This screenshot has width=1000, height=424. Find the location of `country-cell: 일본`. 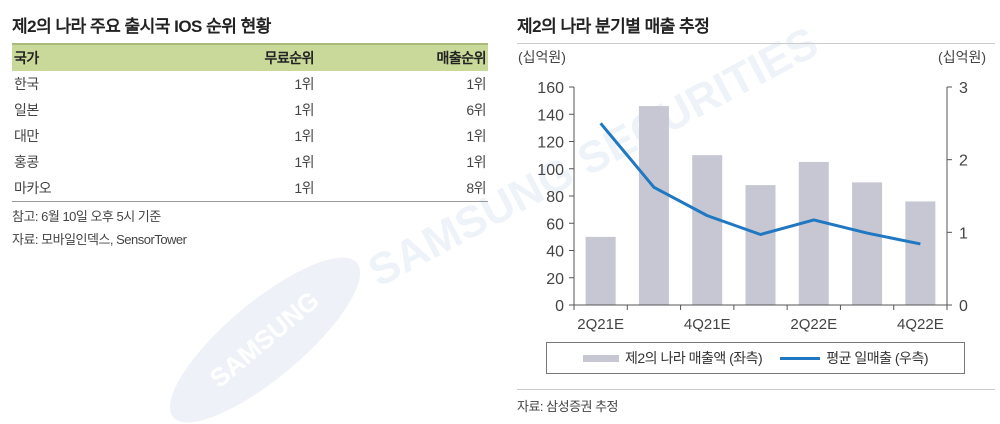

country-cell: 일본 is located at coordinates (26, 110).